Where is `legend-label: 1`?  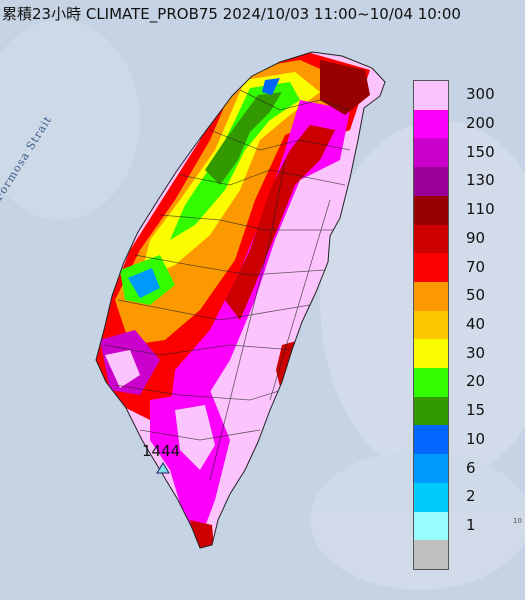 legend-label: 1 is located at coordinates (471, 524).